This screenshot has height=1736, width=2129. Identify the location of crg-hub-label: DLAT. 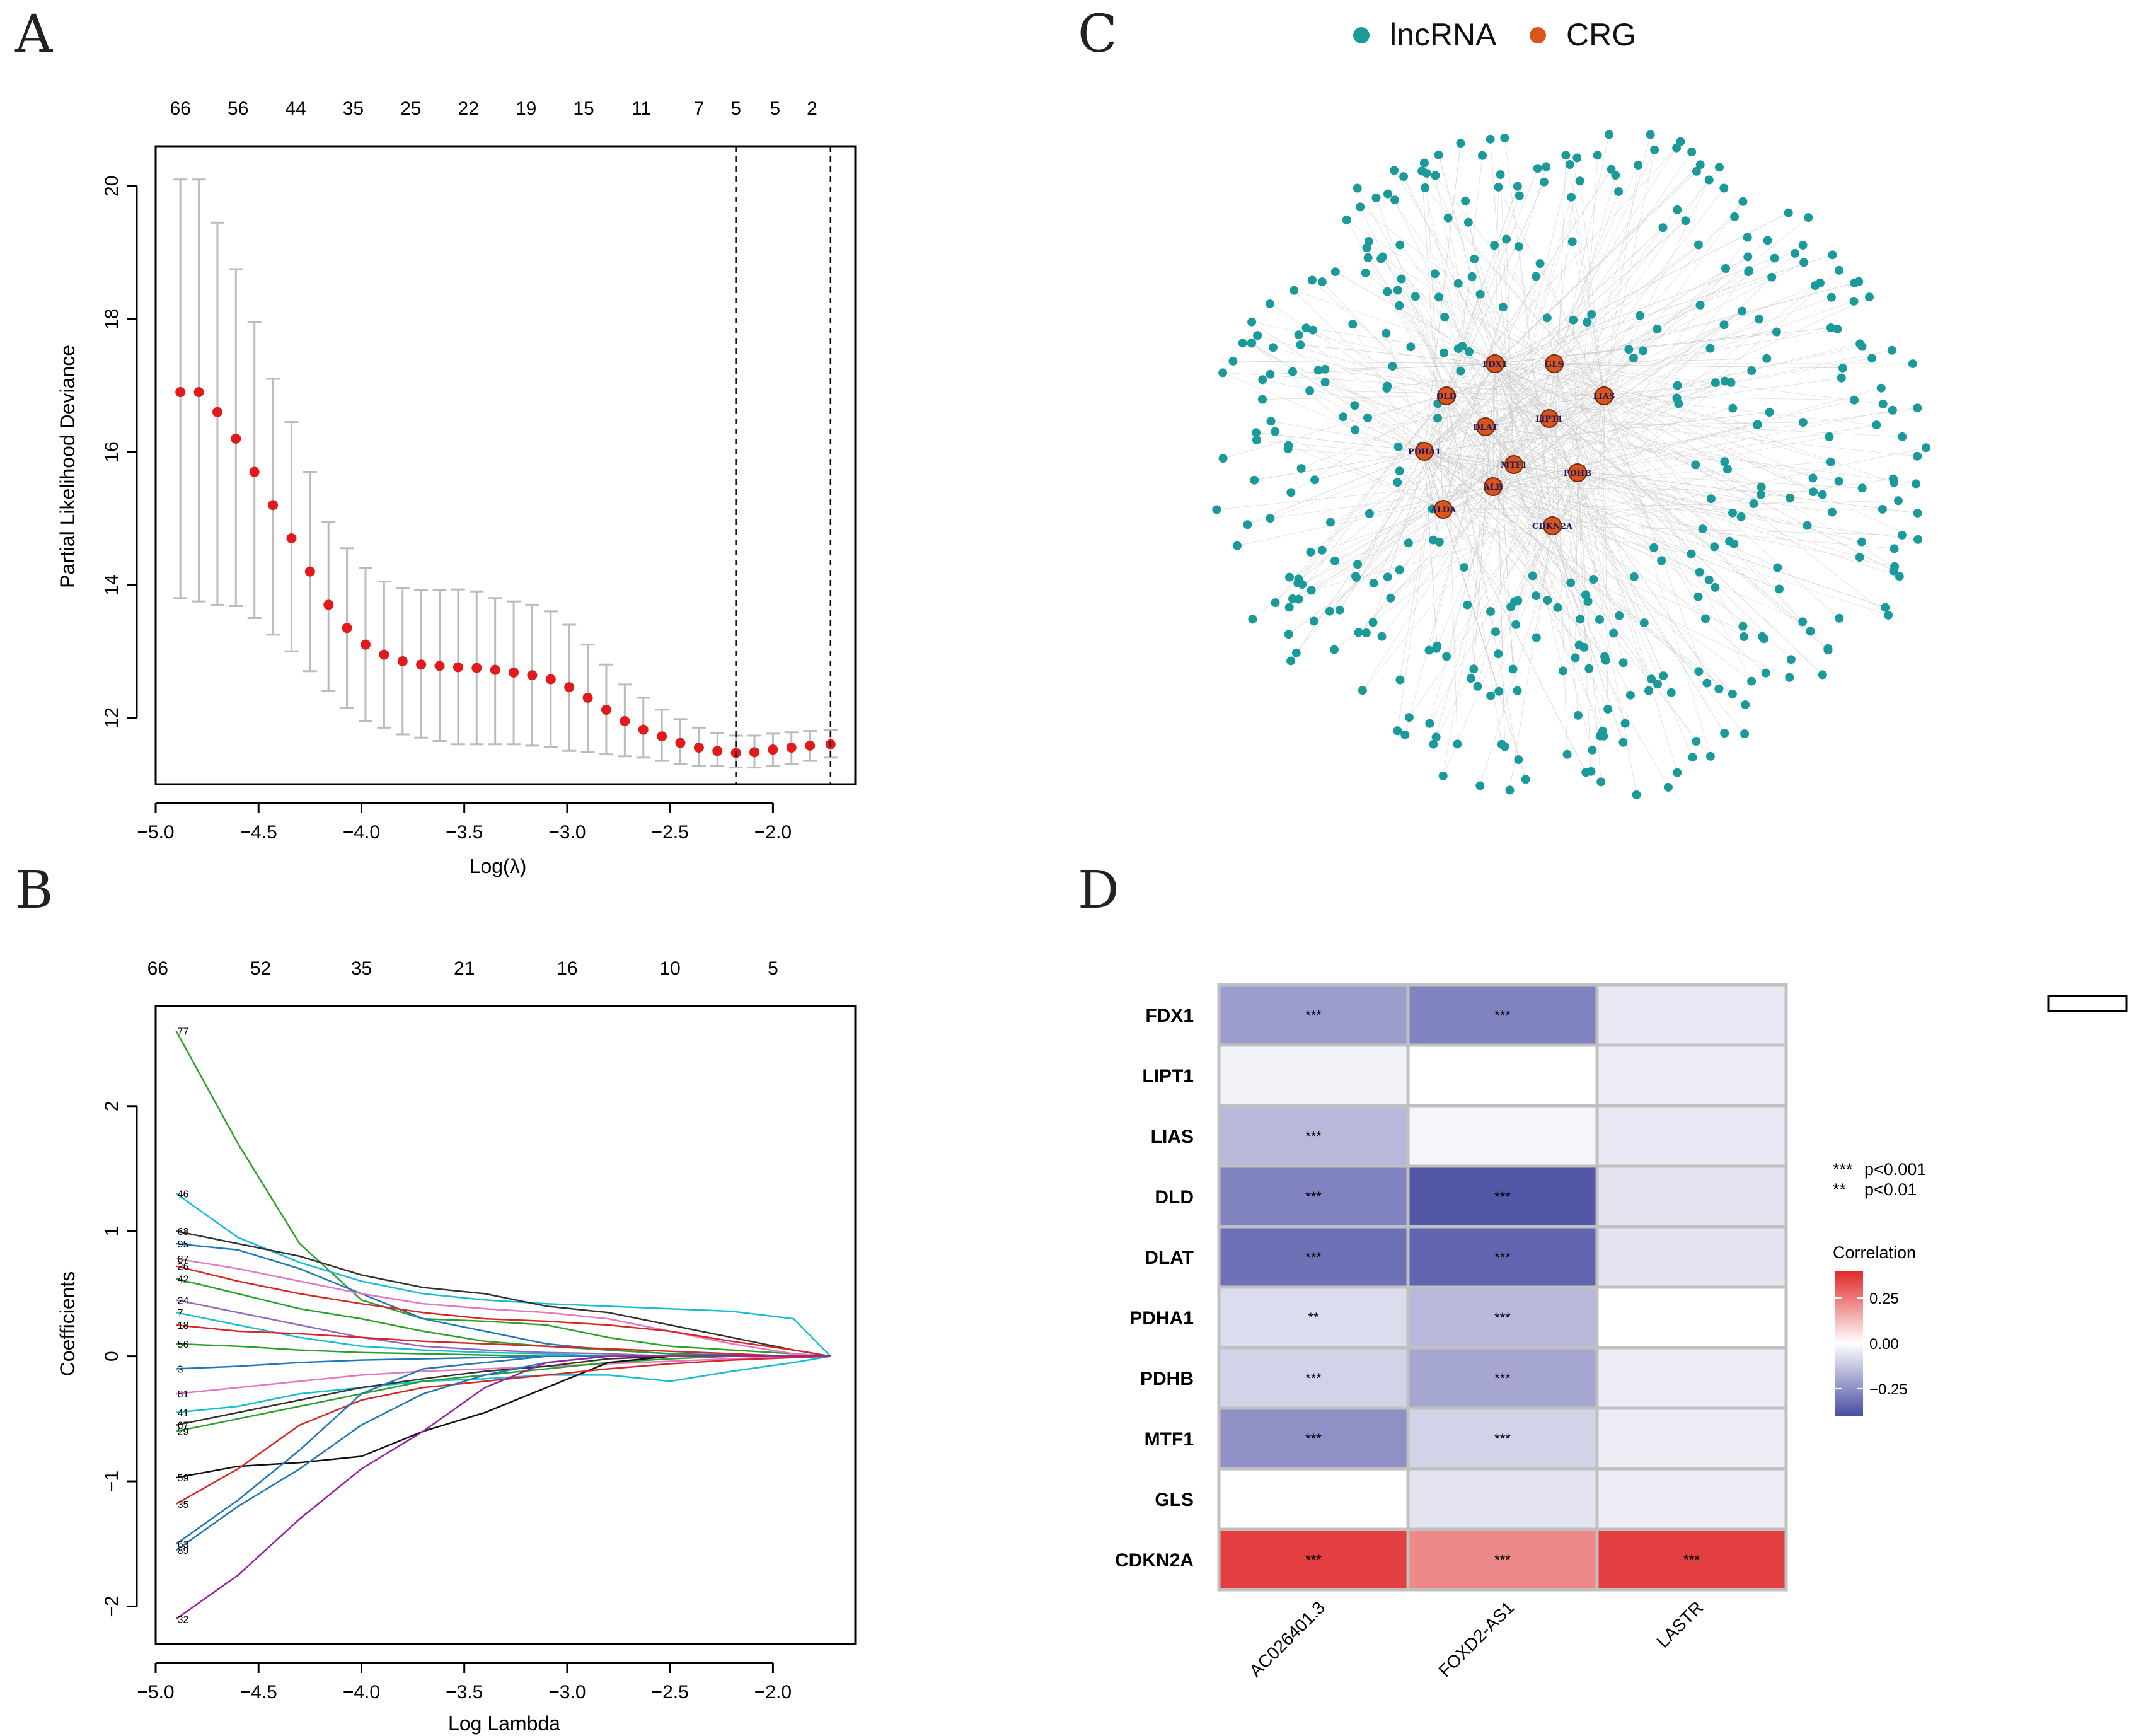
(1486, 427).